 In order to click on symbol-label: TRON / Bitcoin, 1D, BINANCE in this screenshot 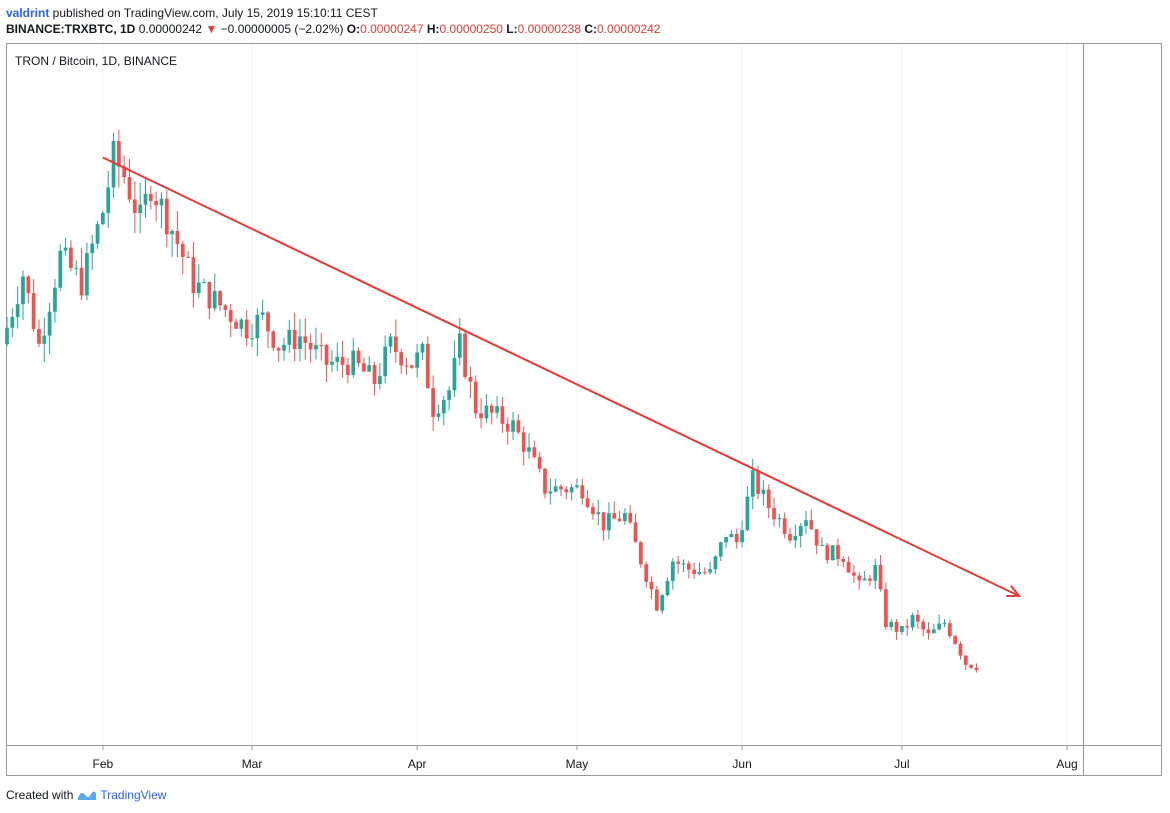, I will do `click(96, 61)`.